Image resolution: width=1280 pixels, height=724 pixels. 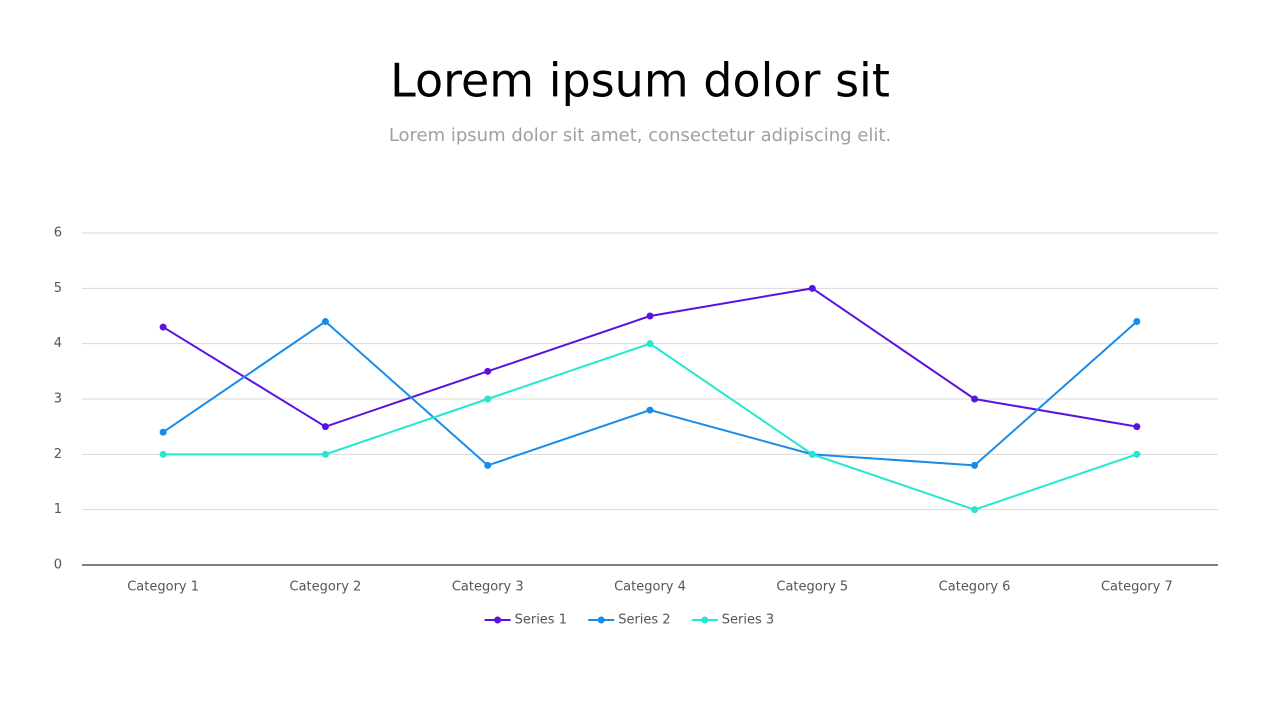 I want to click on x-tick-label: Category 5, so click(x=812, y=587).